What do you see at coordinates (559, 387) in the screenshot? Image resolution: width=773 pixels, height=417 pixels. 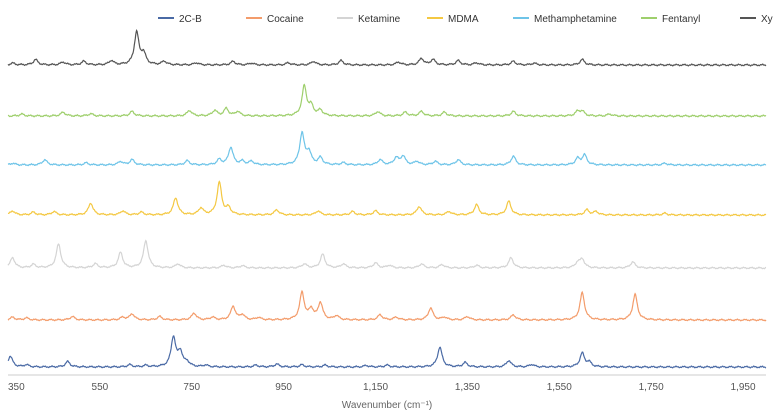 I see `x-tick-label: 1,550` at bounding box center [559, 387].